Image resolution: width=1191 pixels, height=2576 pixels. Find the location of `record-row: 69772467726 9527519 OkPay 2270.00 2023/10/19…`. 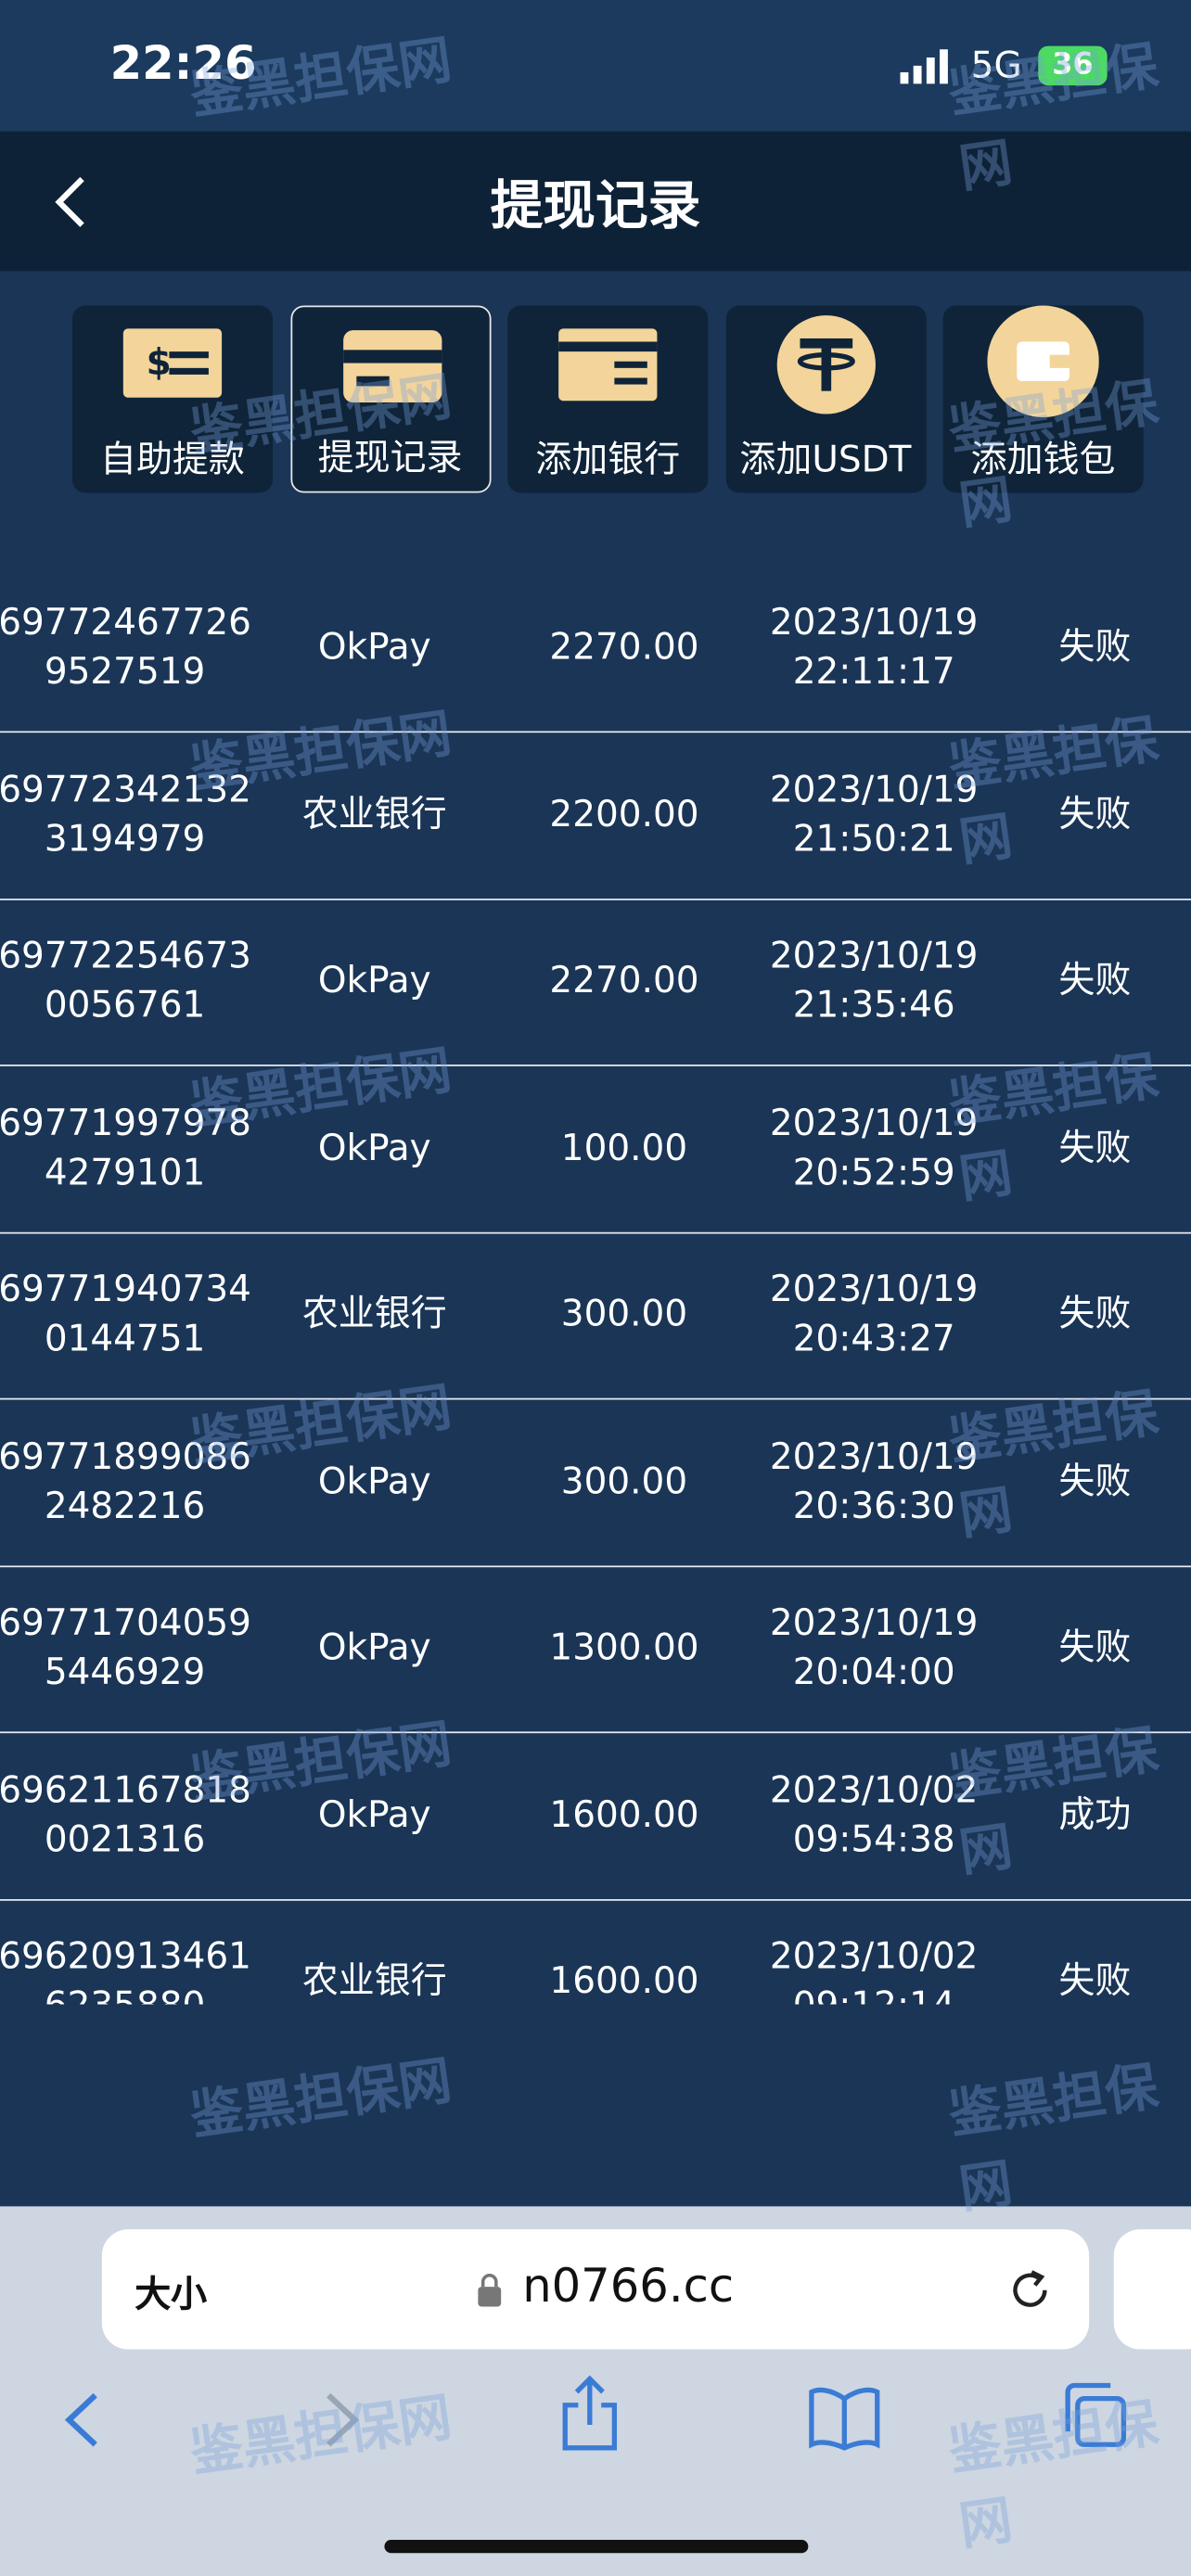

record-row: 69772467726 9527519 OkPay 2270.00 2023/10/19… is located at coordinates (595, 650).